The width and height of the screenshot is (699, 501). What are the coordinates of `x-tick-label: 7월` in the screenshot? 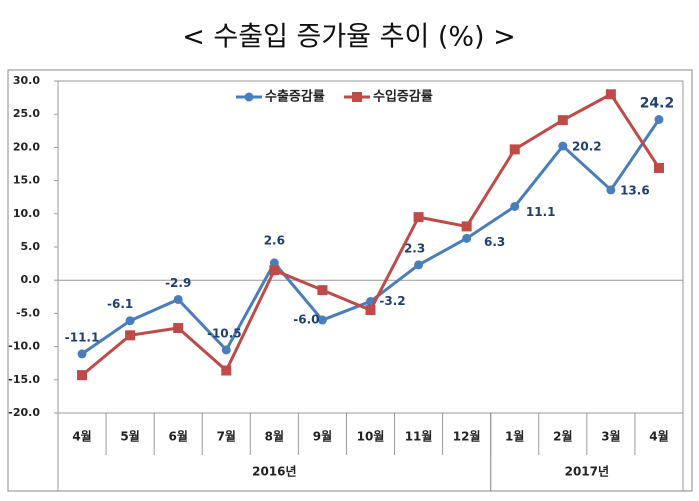 It's located at (226, 436).